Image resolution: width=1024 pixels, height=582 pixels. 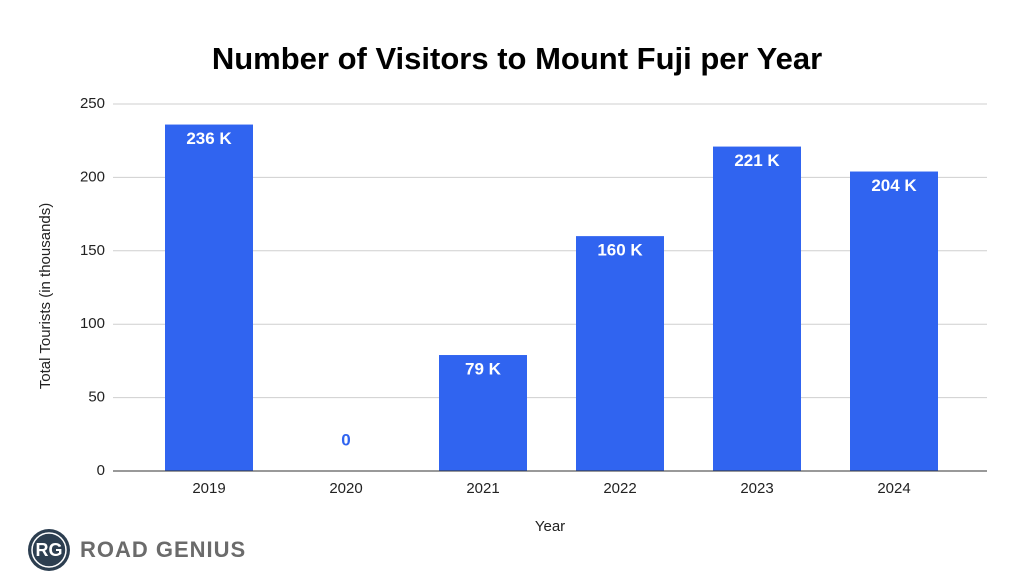 What do you see at coordinates (96, 397) in the screenshot?
I see `y-tick-label: 50` at bounding box center [96, 397].